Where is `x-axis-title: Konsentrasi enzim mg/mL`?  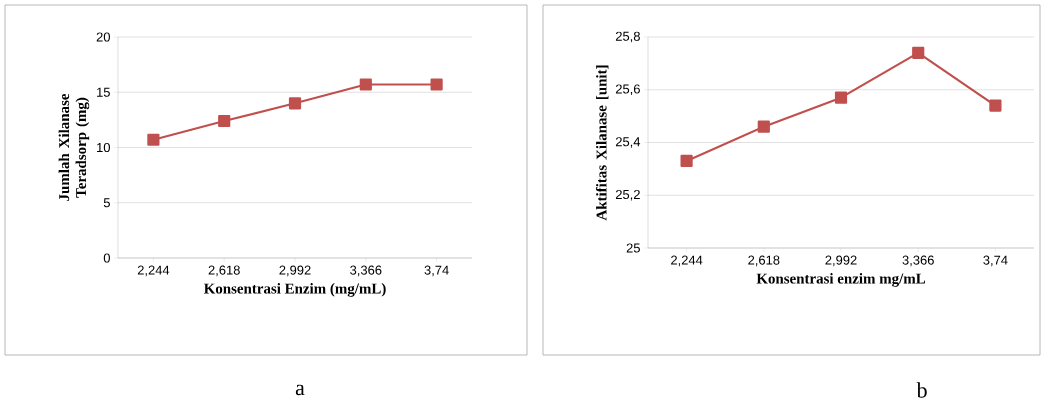
x-axis-title: Konsentrasi enzim mg/mL is located at coordinates (841, 280).